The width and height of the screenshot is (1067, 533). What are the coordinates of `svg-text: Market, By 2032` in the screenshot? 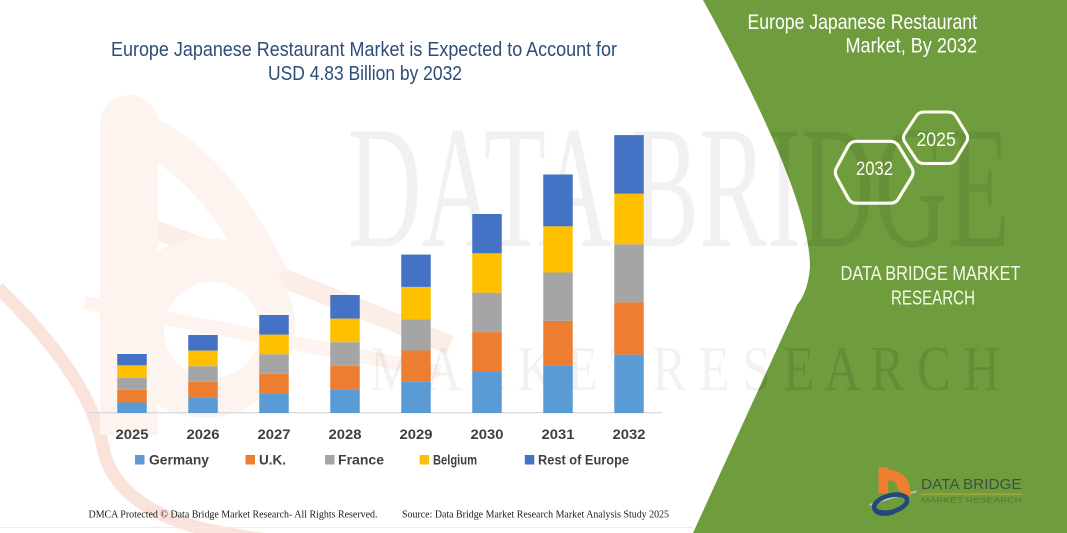 It's located at (912, 46).